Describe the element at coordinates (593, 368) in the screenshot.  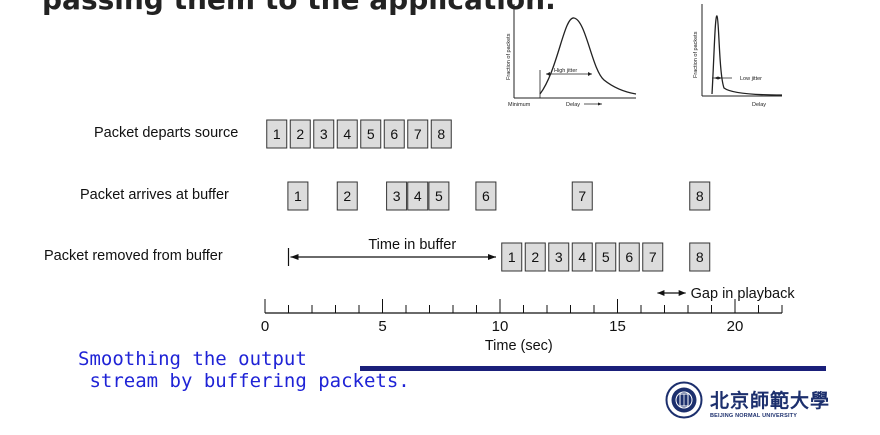
I see `caption-underline-bar` at that location.